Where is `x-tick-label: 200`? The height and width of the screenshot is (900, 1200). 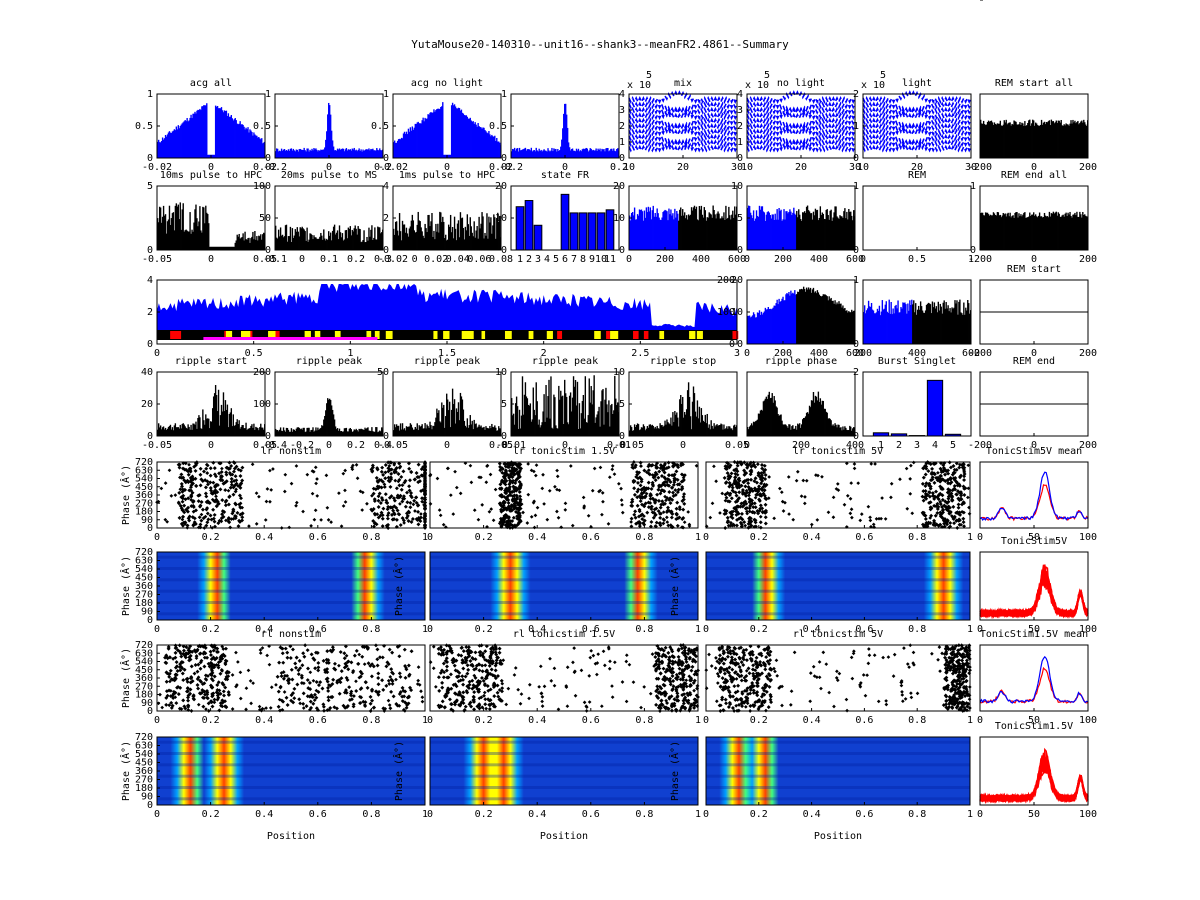 x-tick-label: 200 is located at coordinates (665, 259).